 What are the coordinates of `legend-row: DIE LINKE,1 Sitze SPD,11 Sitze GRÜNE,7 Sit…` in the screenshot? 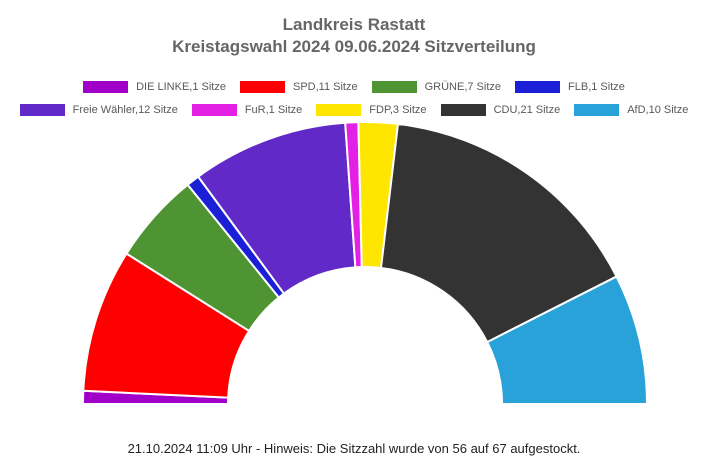 It's located at (354, 87).